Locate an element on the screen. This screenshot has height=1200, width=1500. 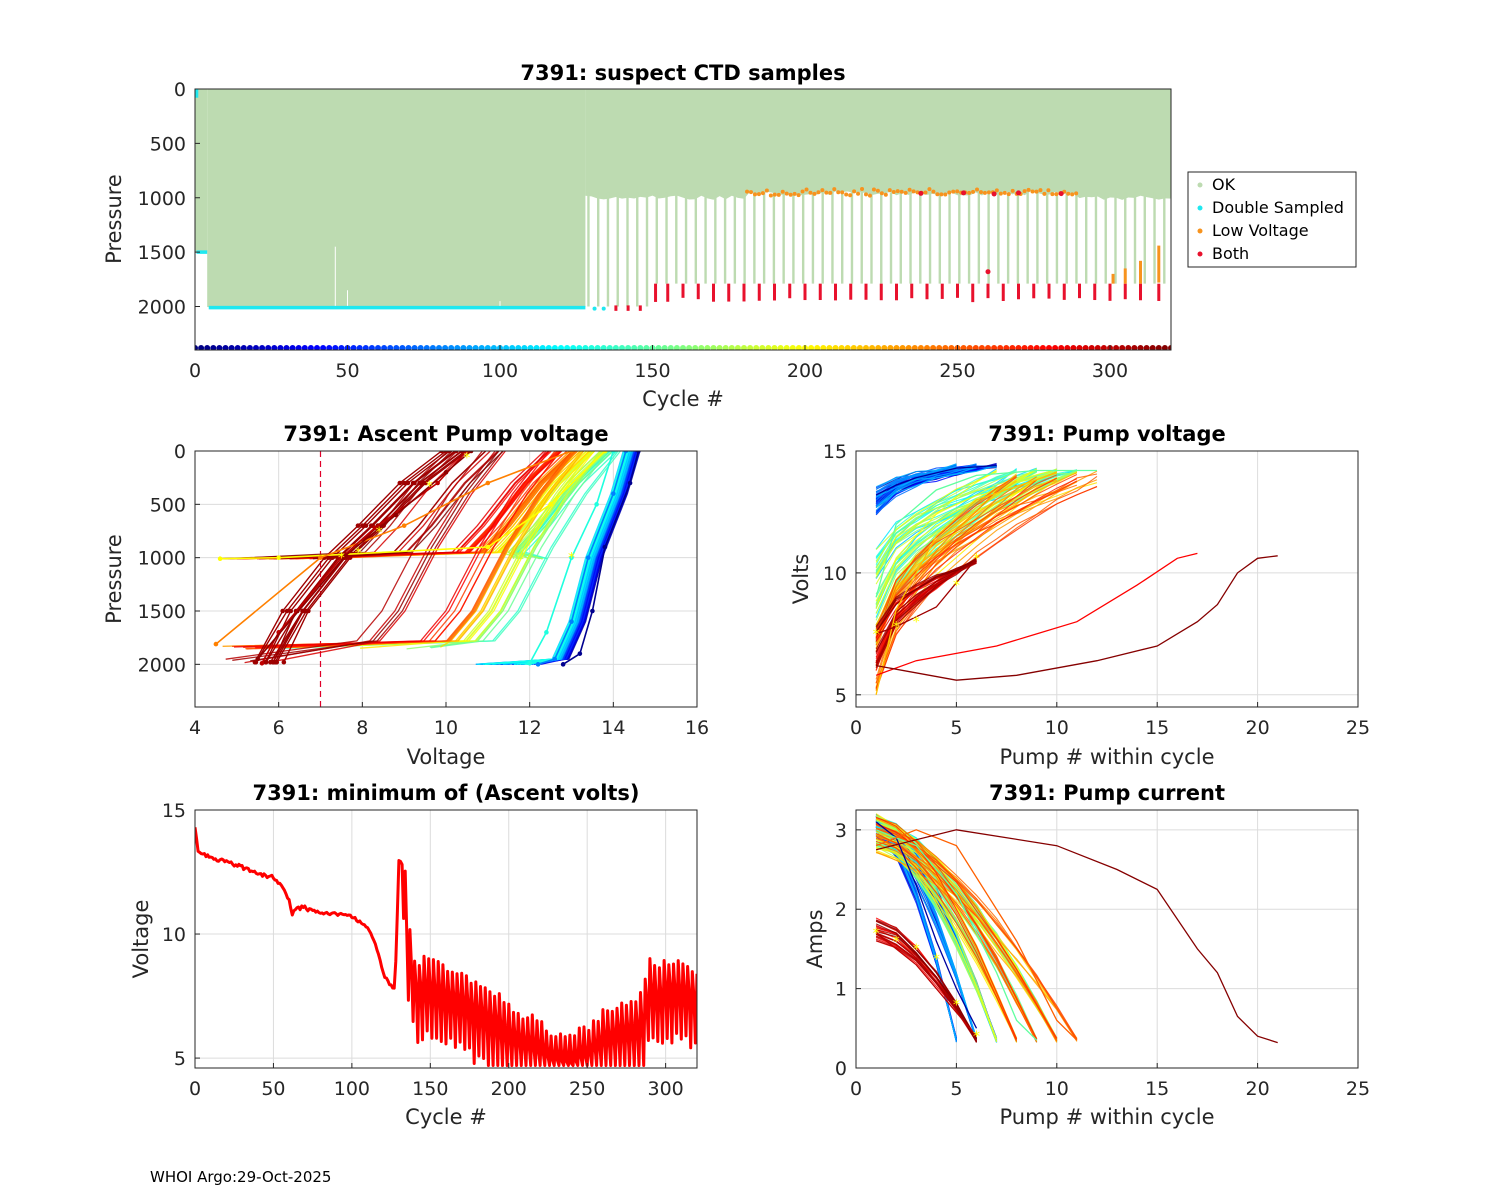
chart-title: 7391: Pump current is located at coordinates (1107, 793).